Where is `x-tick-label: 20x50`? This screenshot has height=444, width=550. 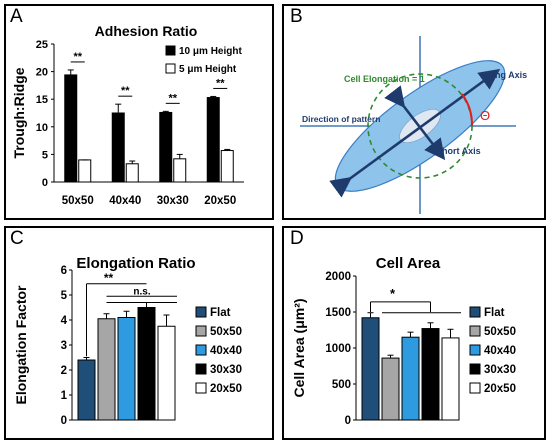
x-tick-label: 20x50 is located at coordinates (220, 201).